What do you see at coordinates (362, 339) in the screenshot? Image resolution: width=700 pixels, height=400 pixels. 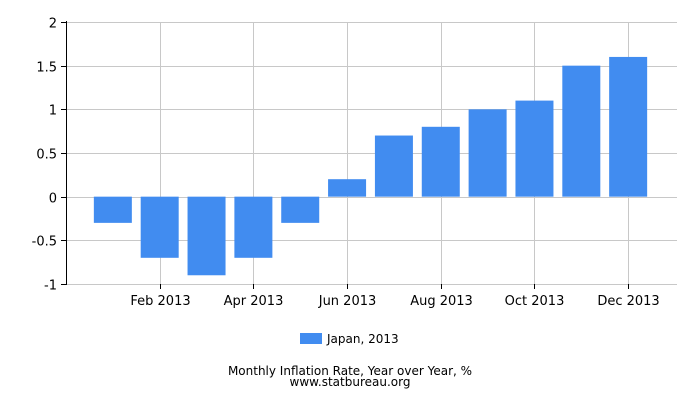 I see `legend-label: Japan, 2013` at bounding box center [362, 339].